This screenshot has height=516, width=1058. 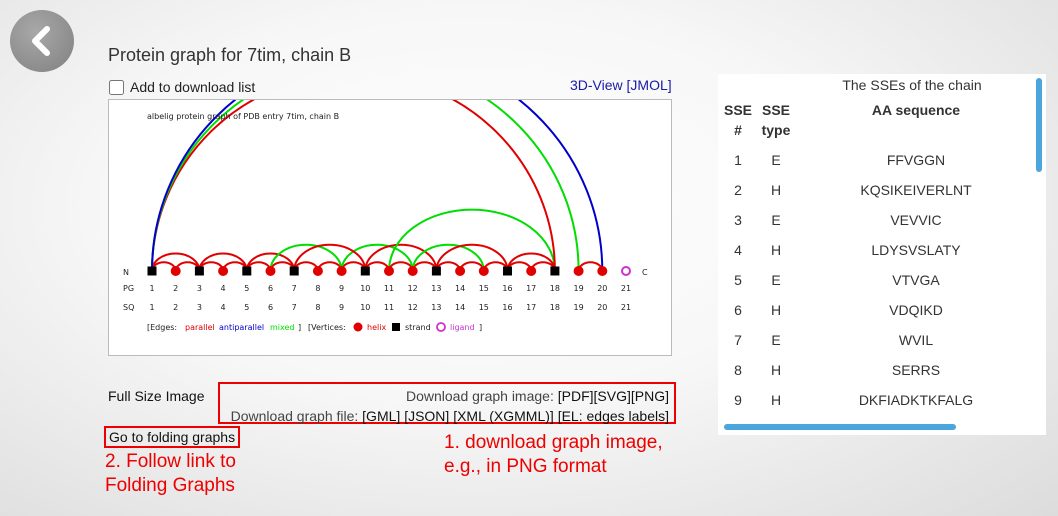 What do you see at coordinates (579, 288) in the screenshot?
I see `graph-pg-number: 19` at bounding box center [579, 288].